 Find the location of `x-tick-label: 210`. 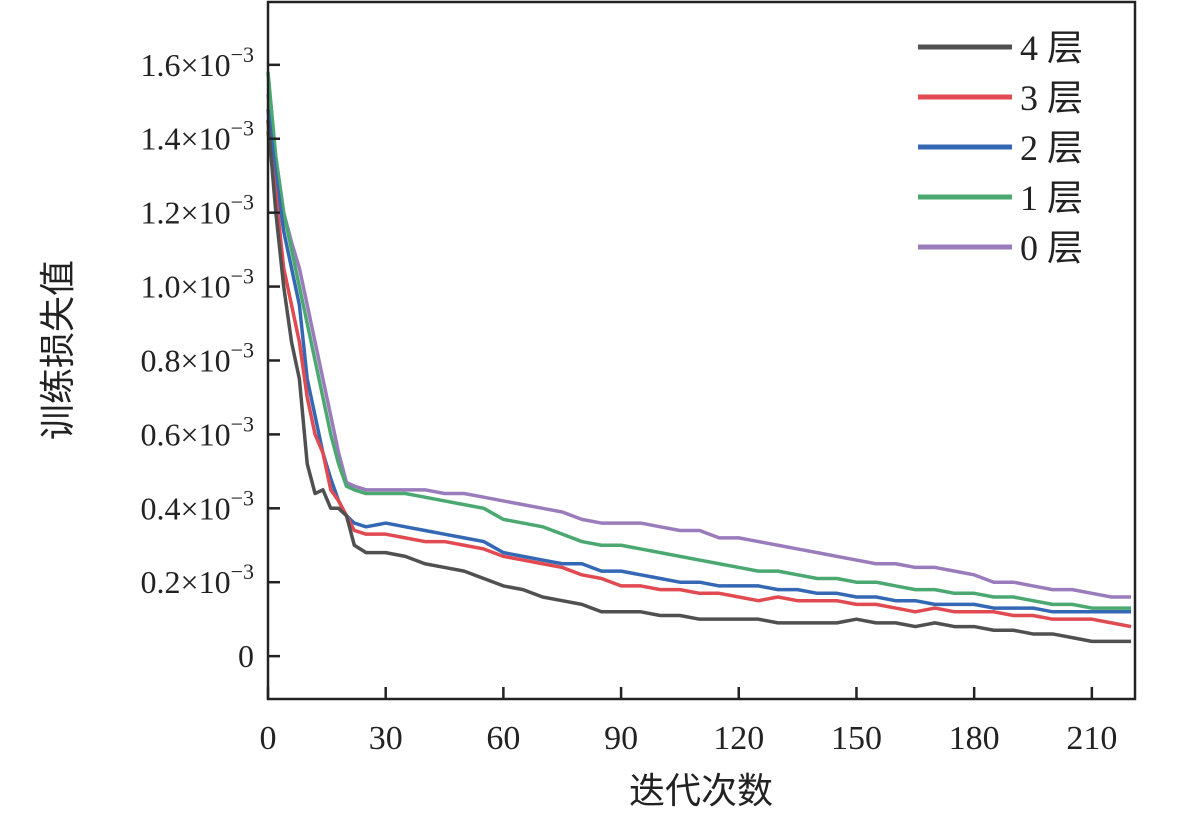

x-tick-label: 210 is located at coordinates (1091, 738).